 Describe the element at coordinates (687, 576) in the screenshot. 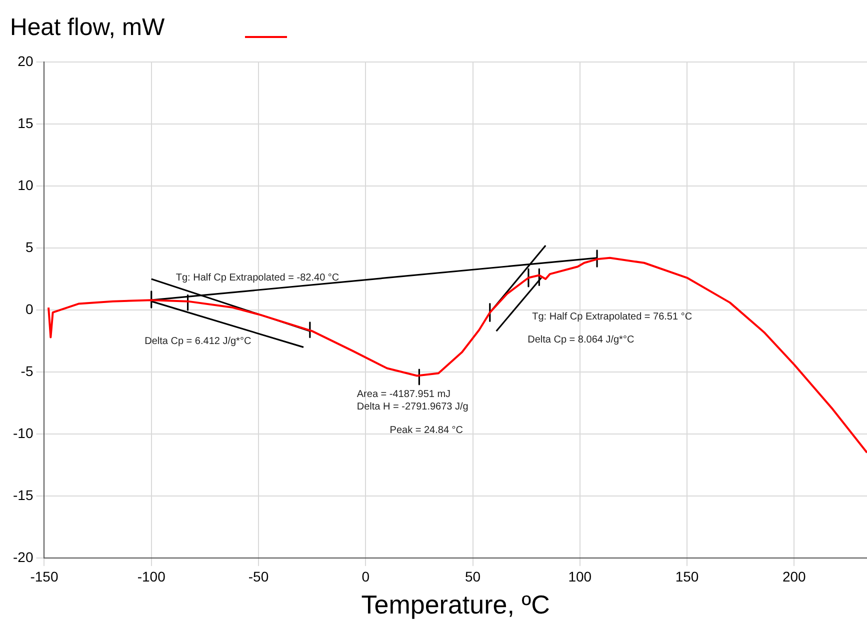

I see `x-tick-label: 150` at that location.